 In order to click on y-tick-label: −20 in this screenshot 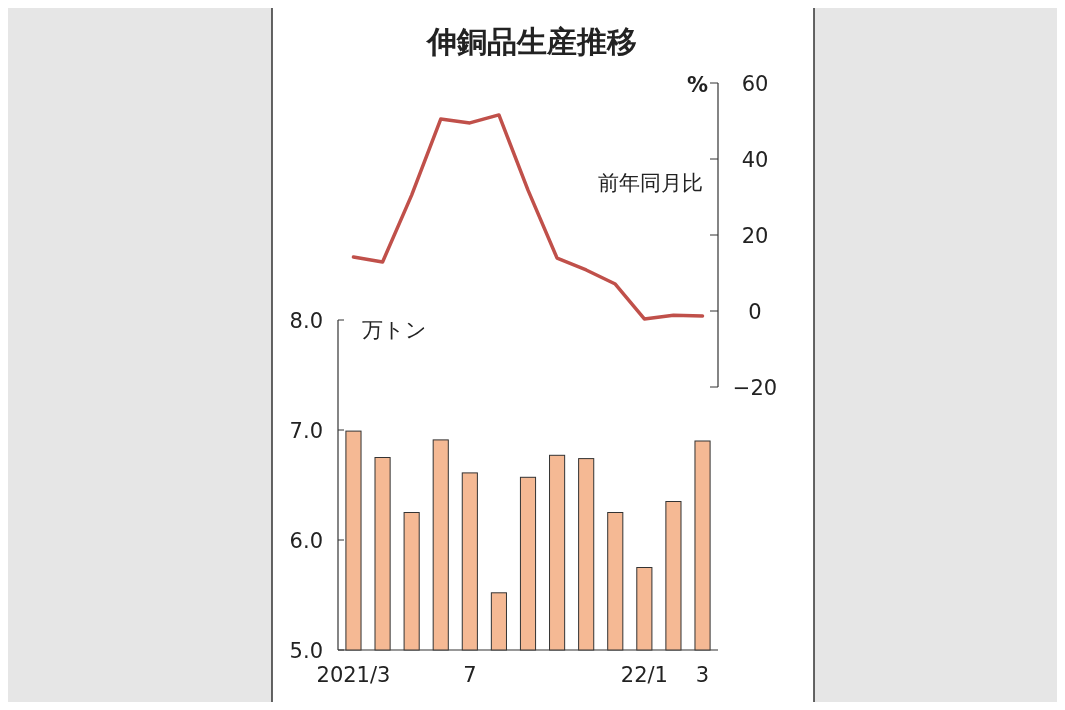, I will do `click(755, 388)`.